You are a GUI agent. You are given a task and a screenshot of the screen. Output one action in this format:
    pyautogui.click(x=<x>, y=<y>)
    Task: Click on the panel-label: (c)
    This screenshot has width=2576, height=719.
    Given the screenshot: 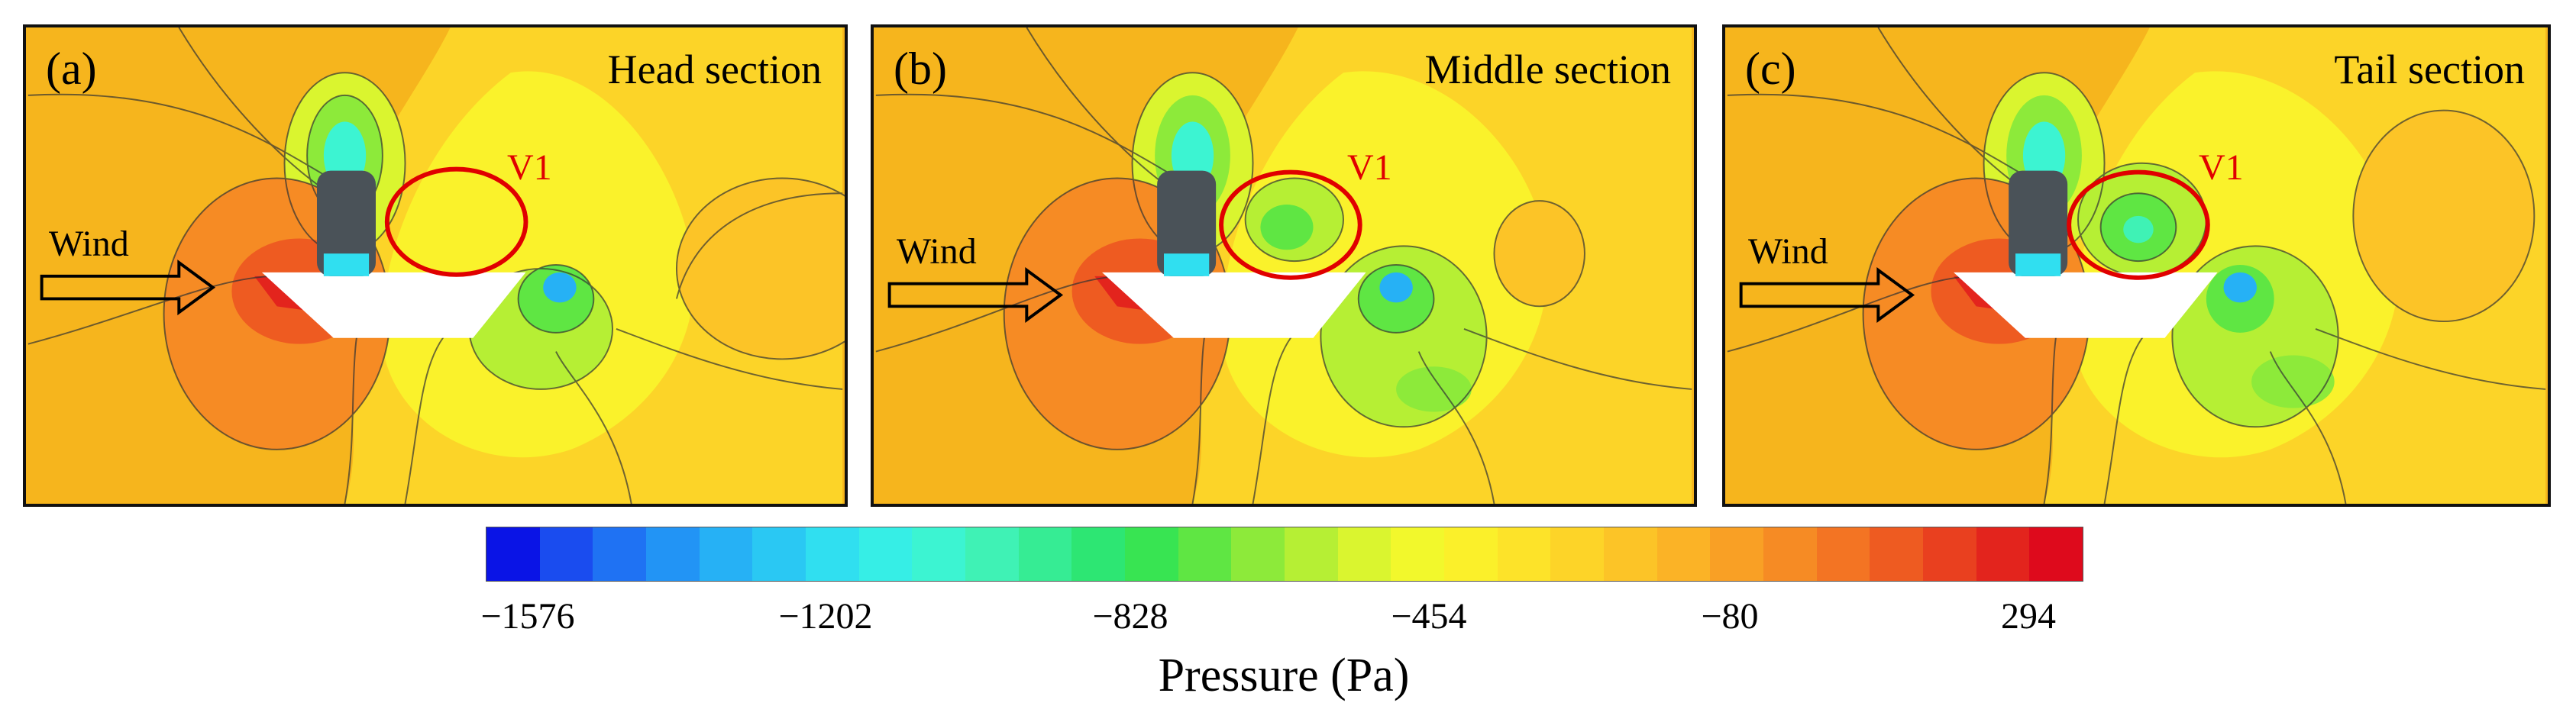 What is the action you would take?
    pyautogui.click(x=1771, y=69)
    